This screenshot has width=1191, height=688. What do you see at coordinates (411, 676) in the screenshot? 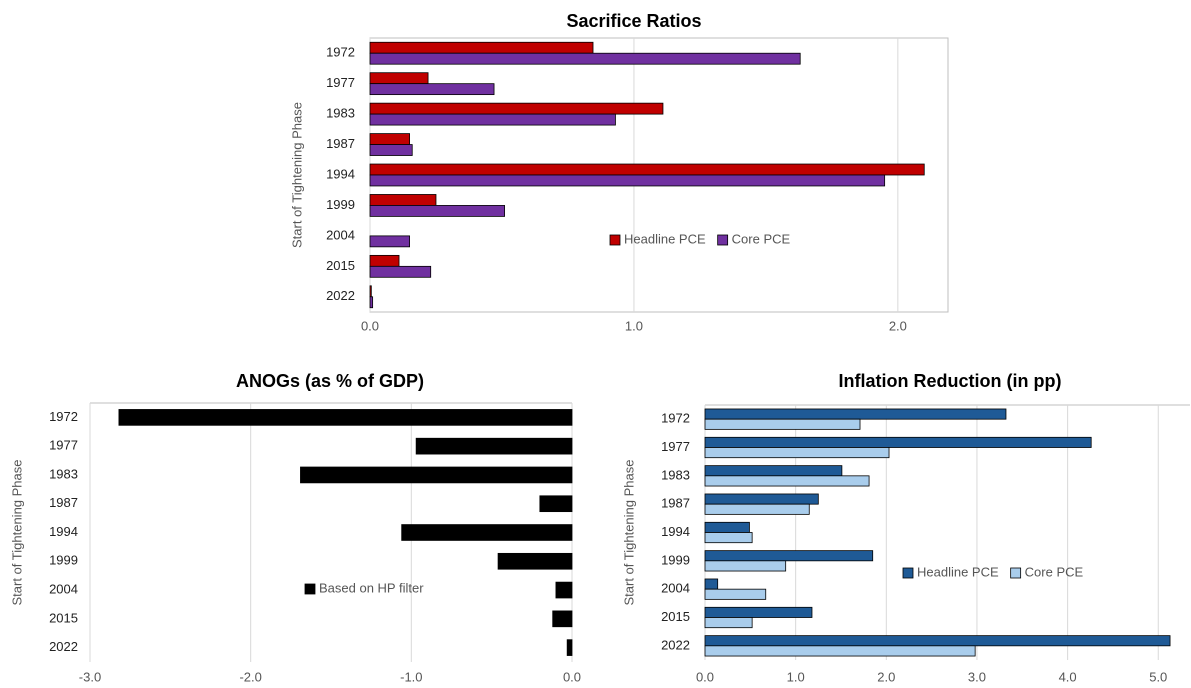
I see `x-tick-label: -1.0` at bounding box center [411, 676].